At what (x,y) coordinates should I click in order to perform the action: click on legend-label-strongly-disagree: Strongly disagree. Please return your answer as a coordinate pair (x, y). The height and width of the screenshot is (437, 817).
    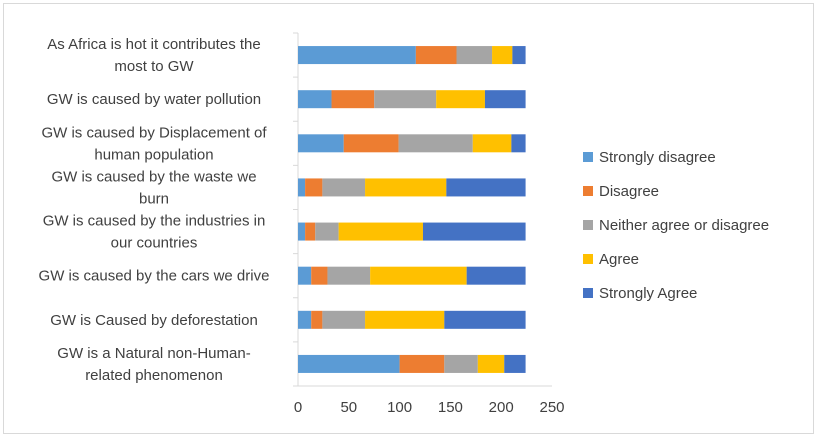
    Looking at the image, I should click on (657, 157).